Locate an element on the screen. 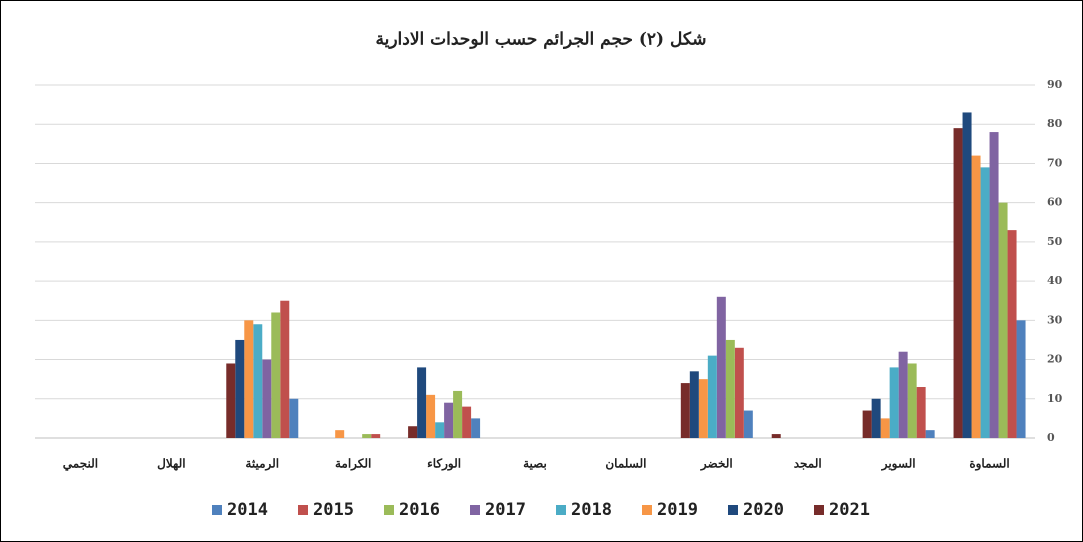  y-tick-label: 10 is located at coordinates (1055, 398).